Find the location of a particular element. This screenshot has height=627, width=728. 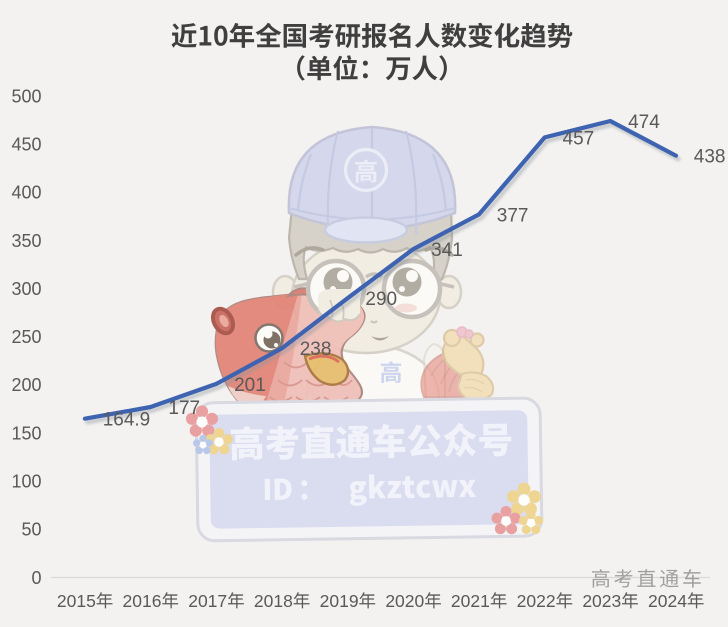

svg-text: 2020 is located at coordinates (404, 601).